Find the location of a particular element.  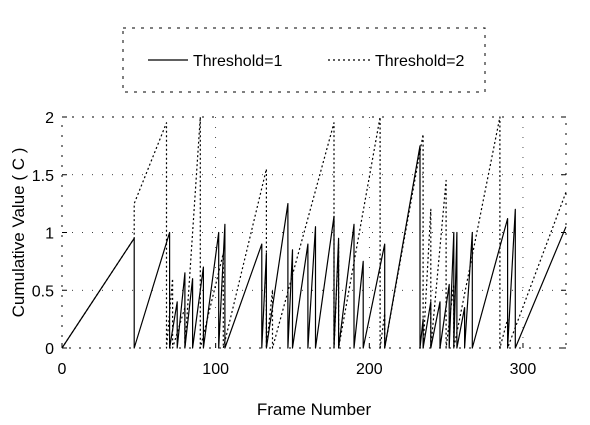

x-tick-label: 200 is located at coordinates (369, 369).